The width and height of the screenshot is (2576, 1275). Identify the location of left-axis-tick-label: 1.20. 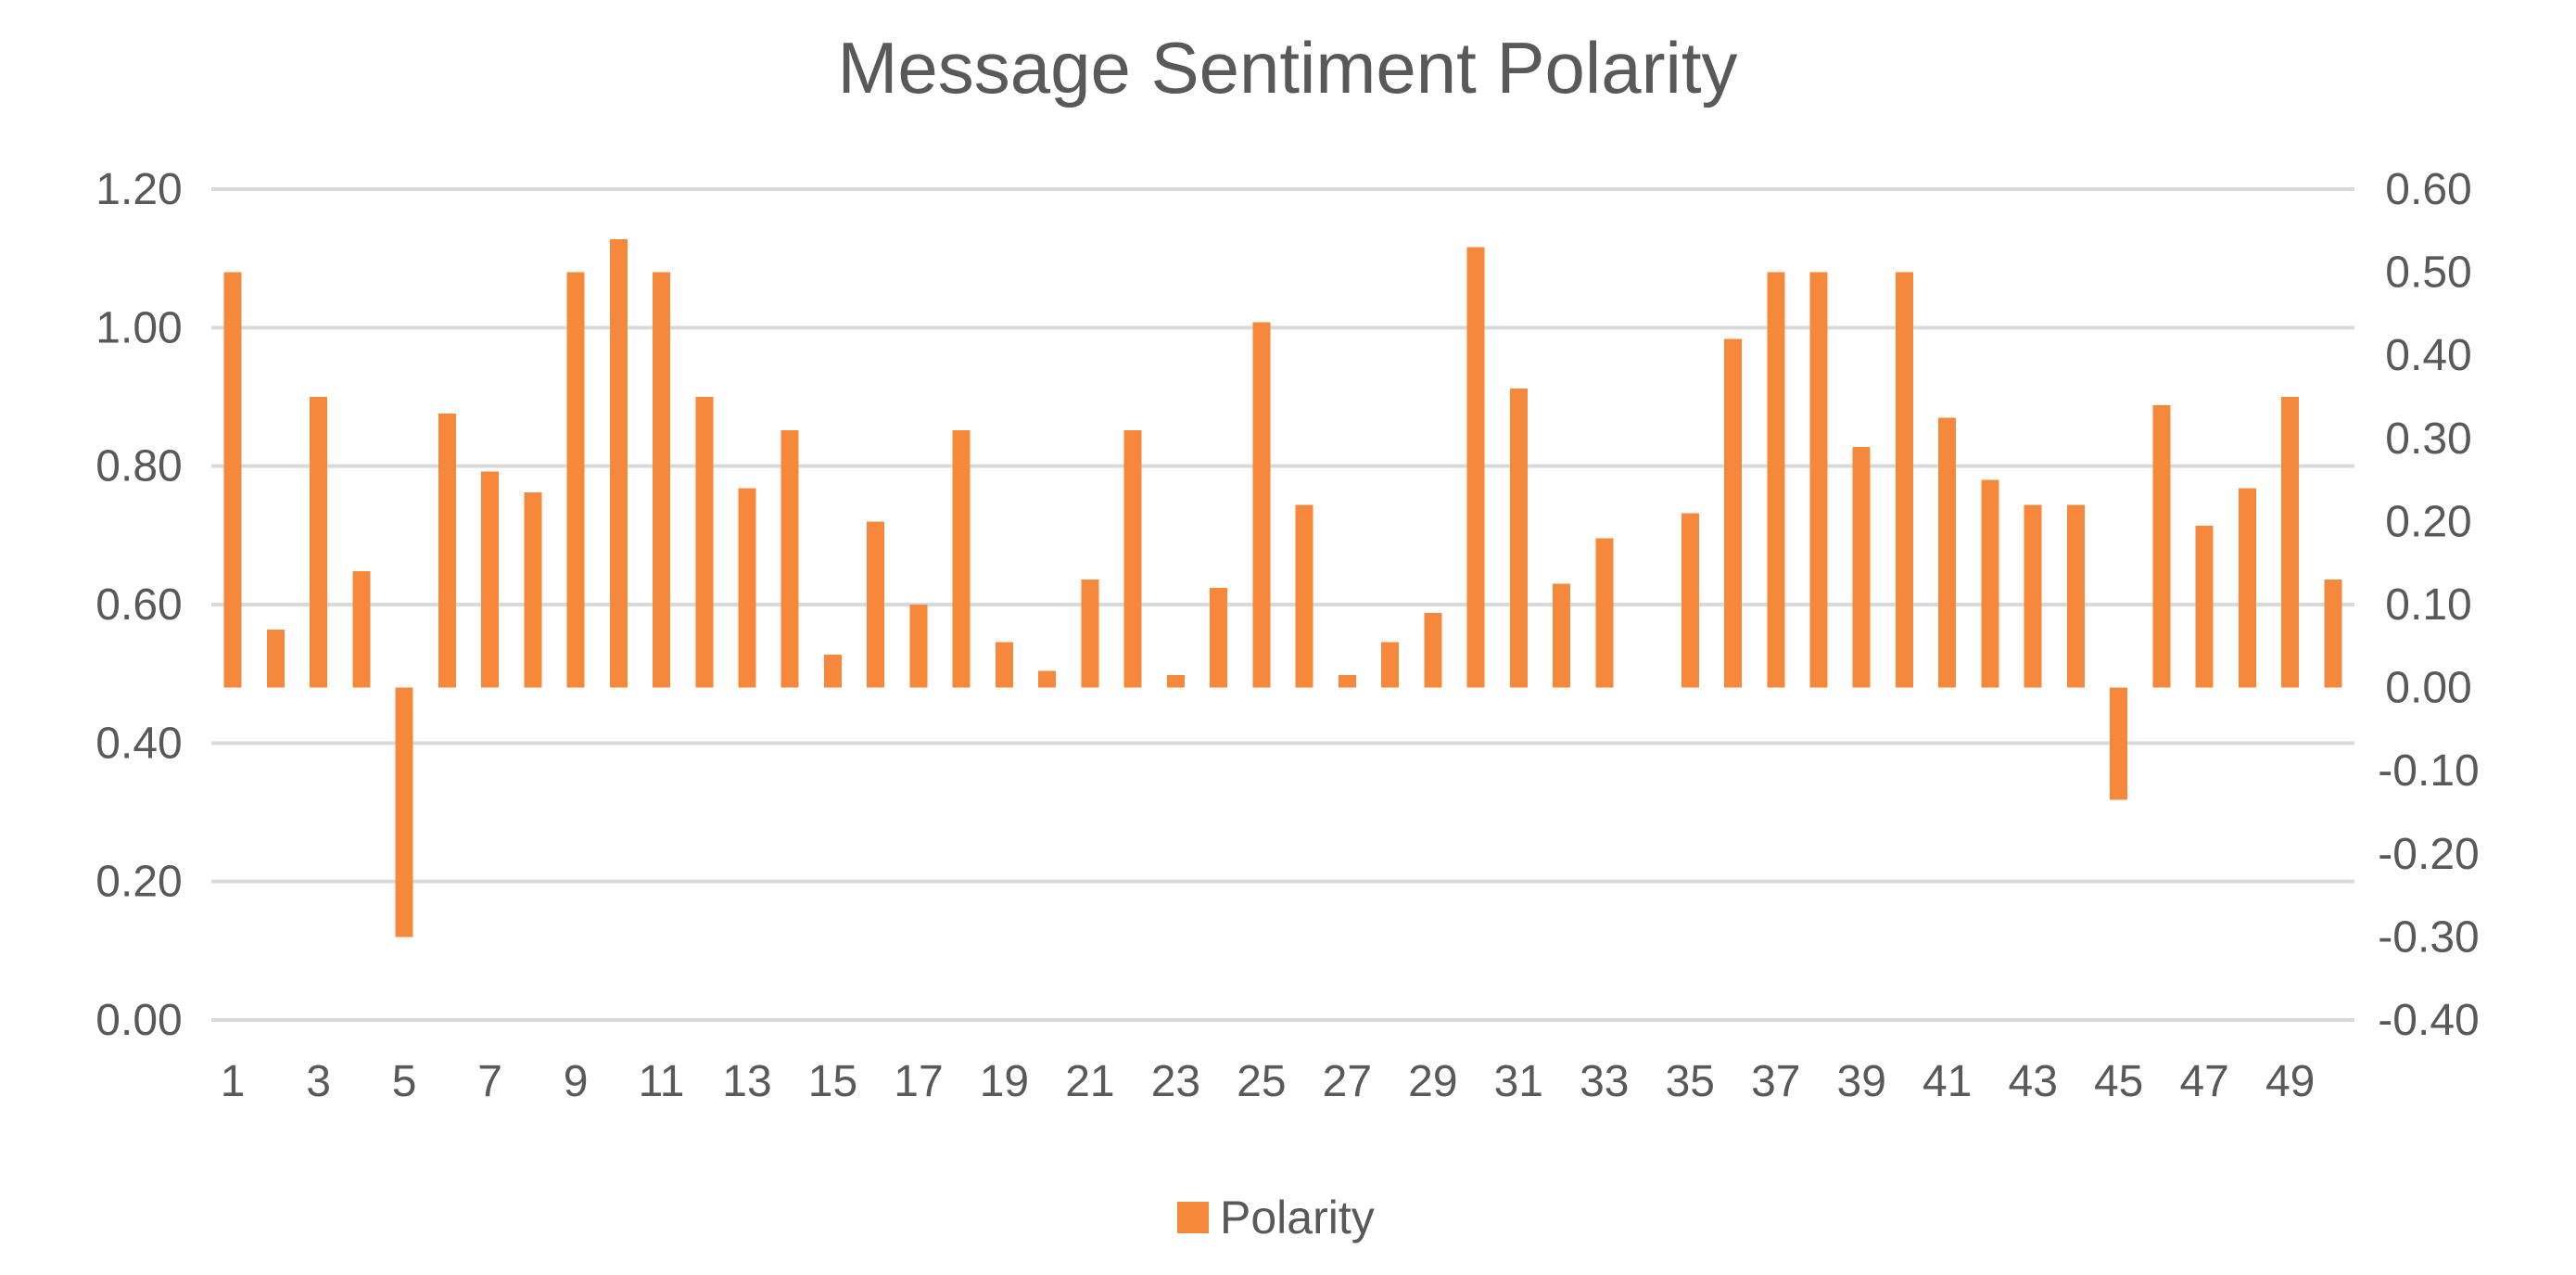
(138, 189).